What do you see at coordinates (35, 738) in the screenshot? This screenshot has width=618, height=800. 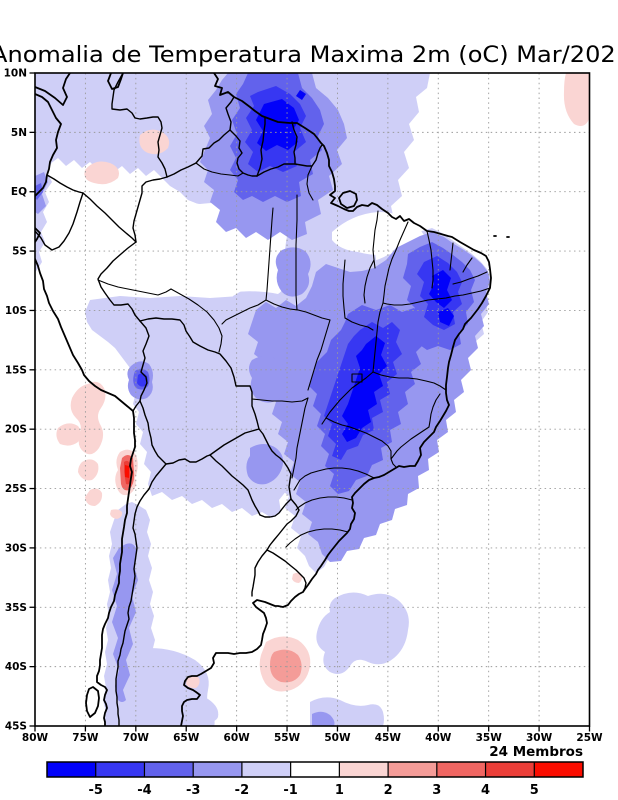 I see `lon-tick-label: 80W` at bounding box center [35, 738].